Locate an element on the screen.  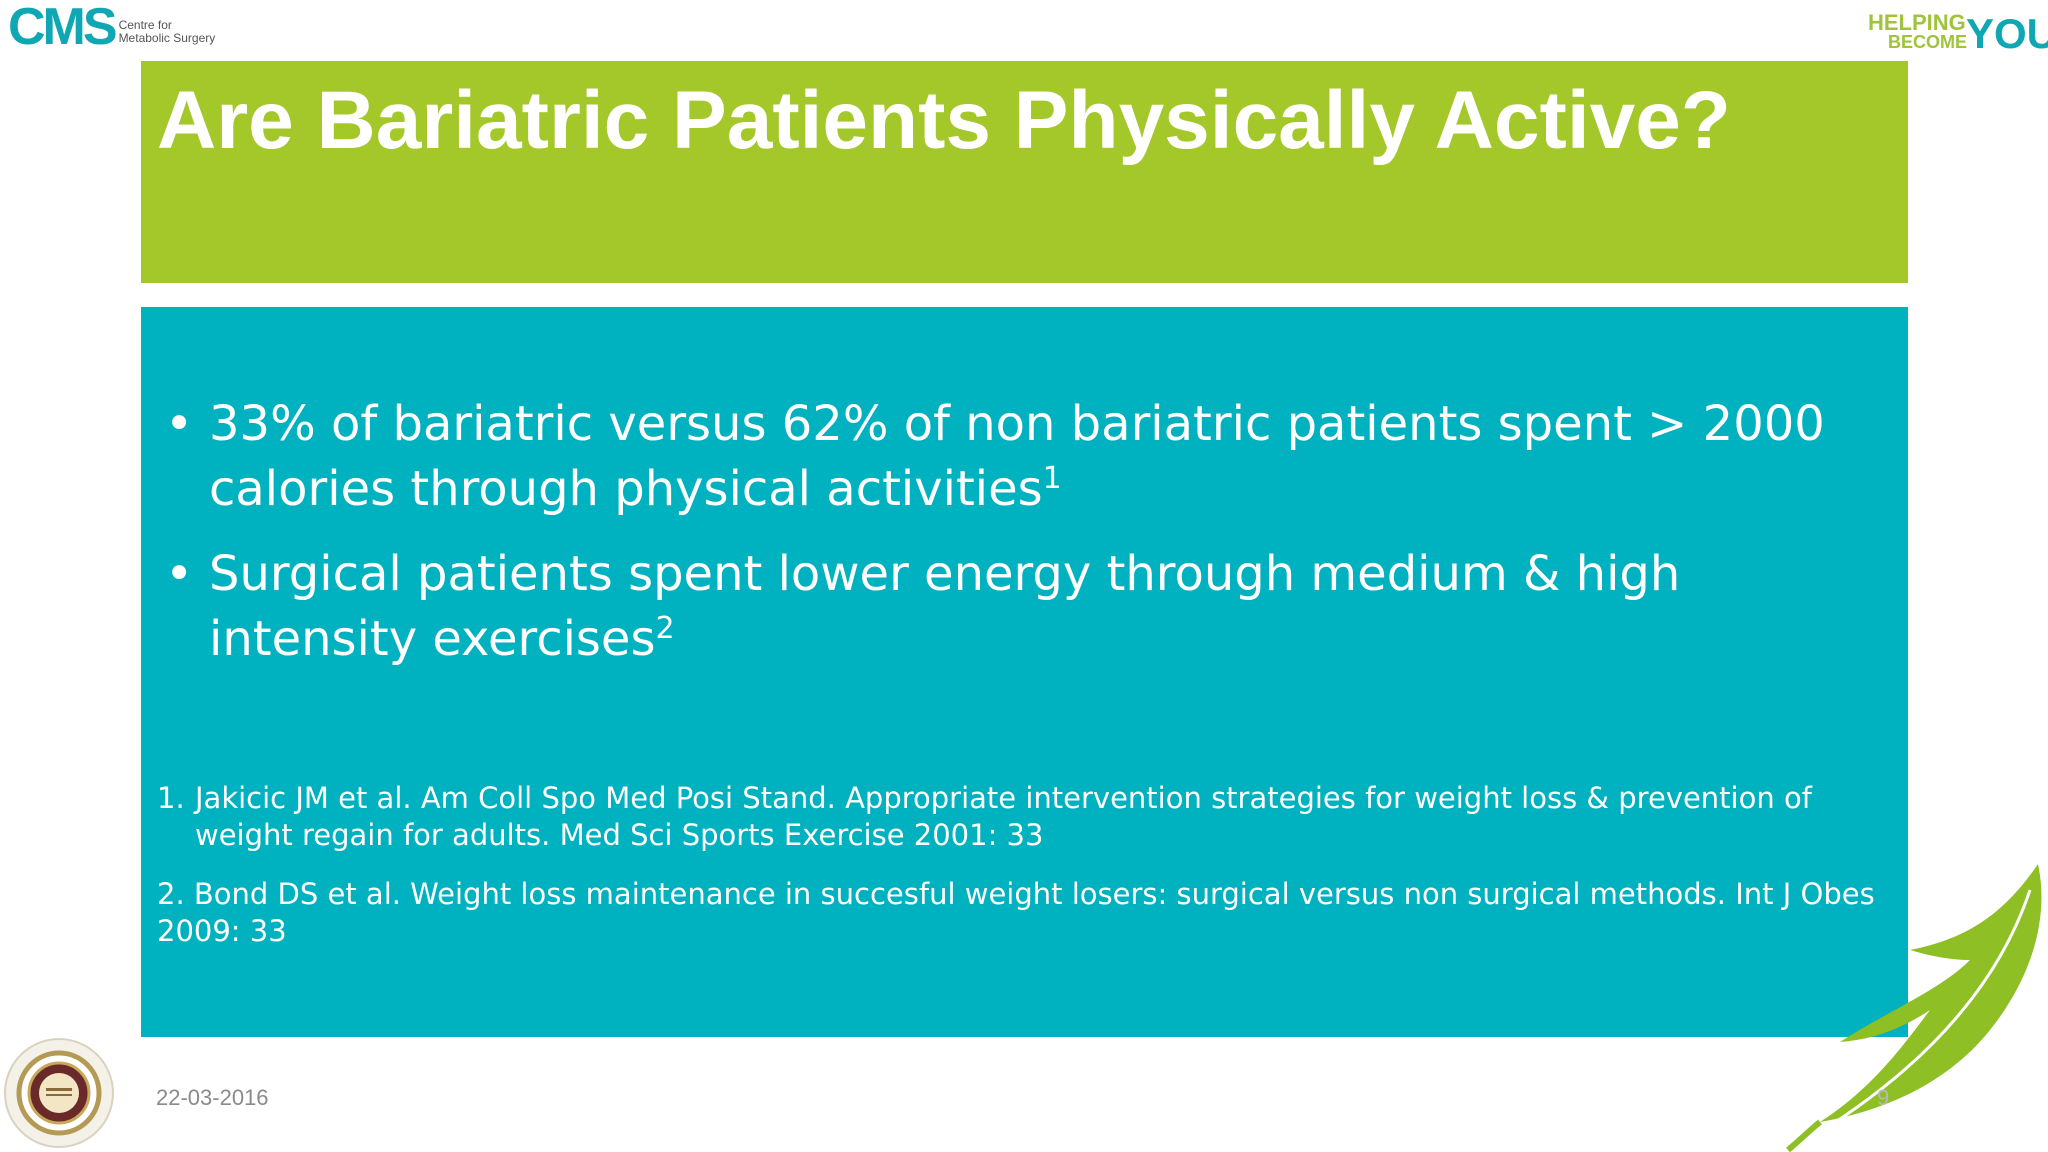
logo-become-text: BECOME is located at coordinates (1927, 42).